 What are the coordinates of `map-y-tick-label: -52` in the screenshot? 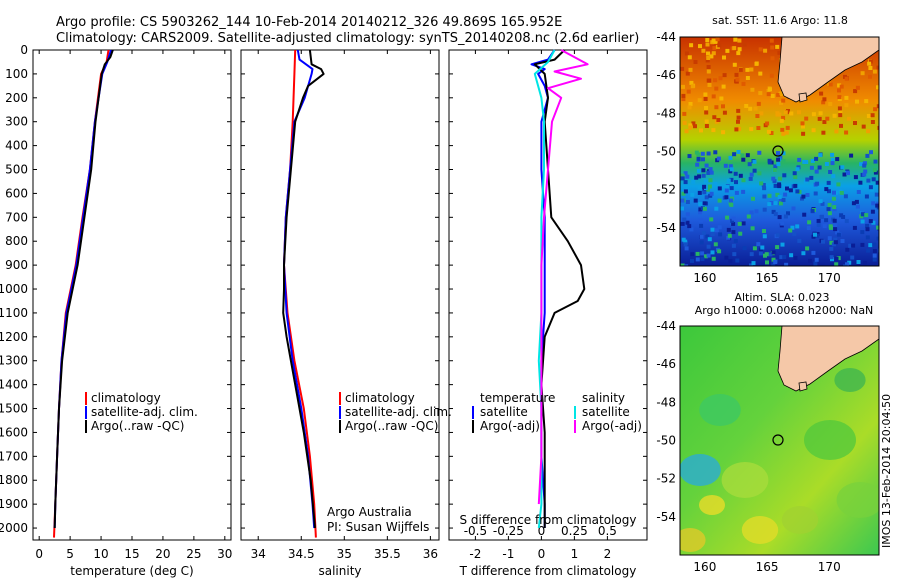 It's located at (666, 479).